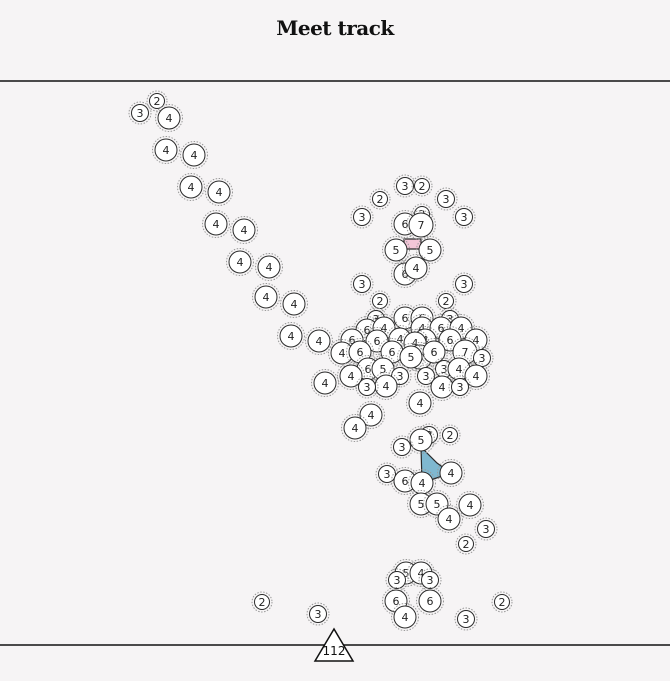  Describe the element at coordinates (334, 644) in the screenshot. I see `footer-triangle` at that location.